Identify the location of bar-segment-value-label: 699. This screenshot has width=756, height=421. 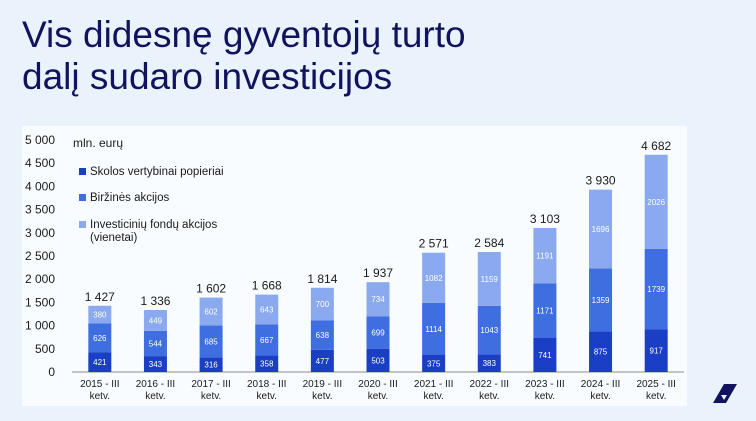
(378, 332).